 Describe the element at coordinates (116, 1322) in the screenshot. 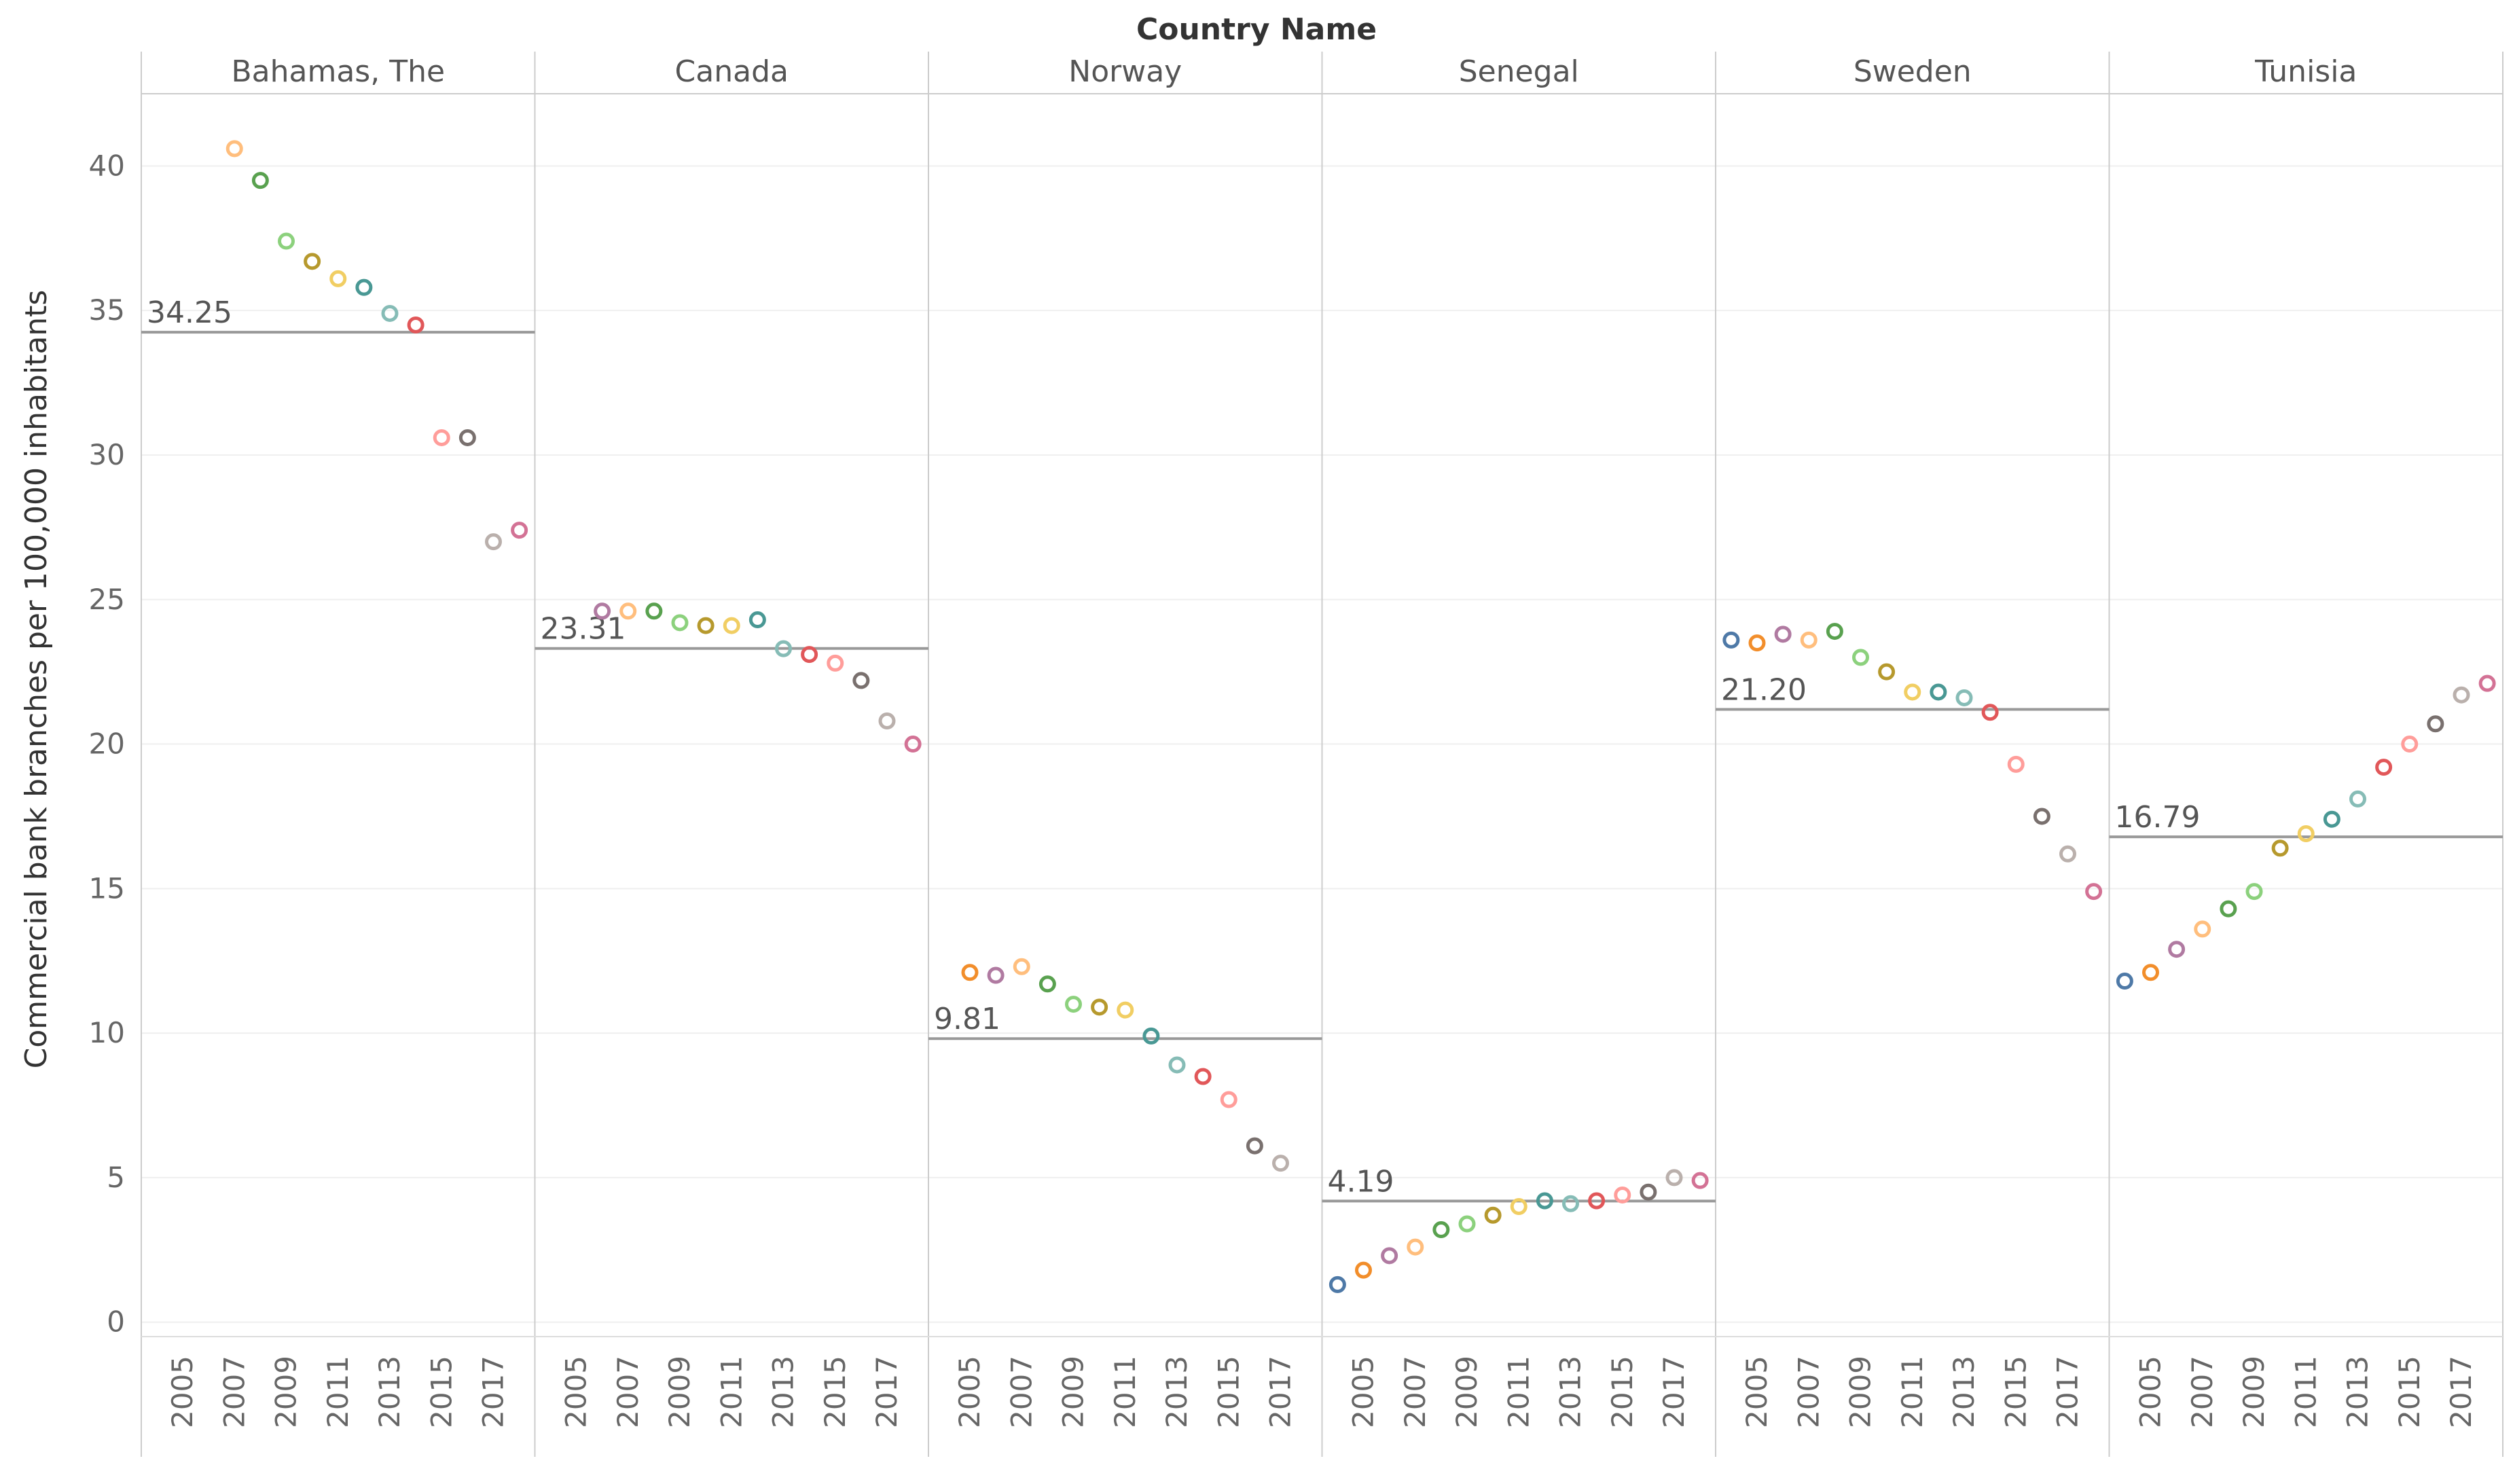

I see `y-tick-label: 0` at that location.